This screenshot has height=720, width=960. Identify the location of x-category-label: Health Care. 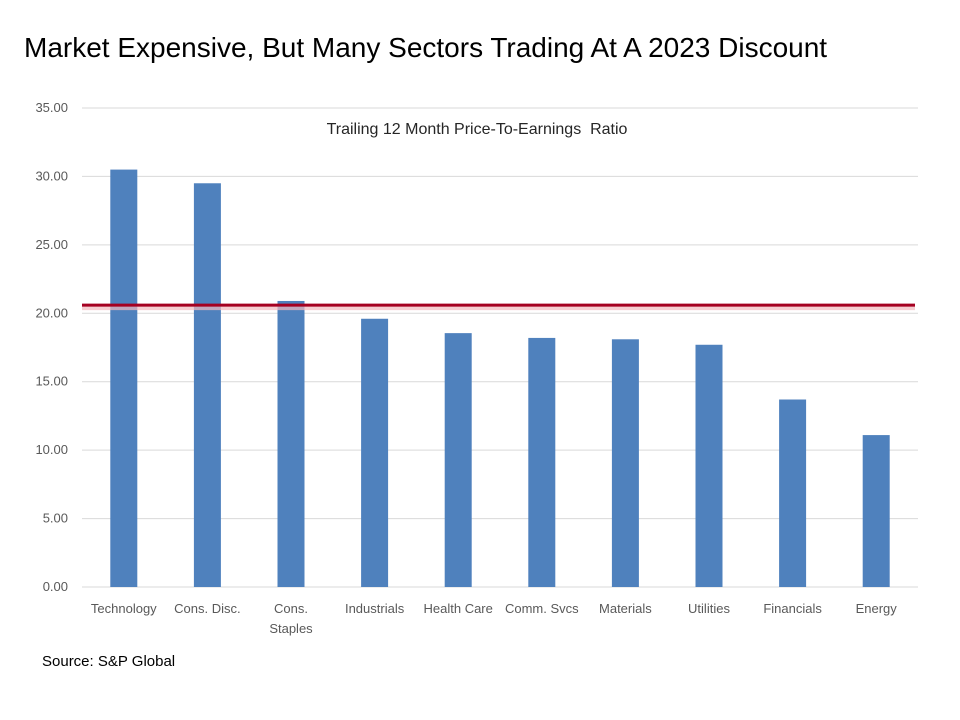
(458, 608).